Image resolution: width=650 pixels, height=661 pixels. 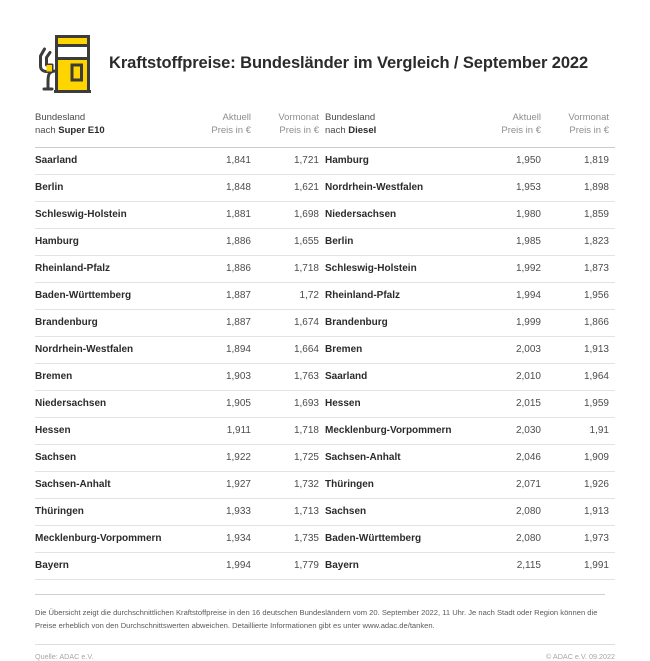 What do you see at coordinates (291, 160) in the screenshot?
I see `cell-vormonat-preis: 1,721` at bounding box center [291, 160].